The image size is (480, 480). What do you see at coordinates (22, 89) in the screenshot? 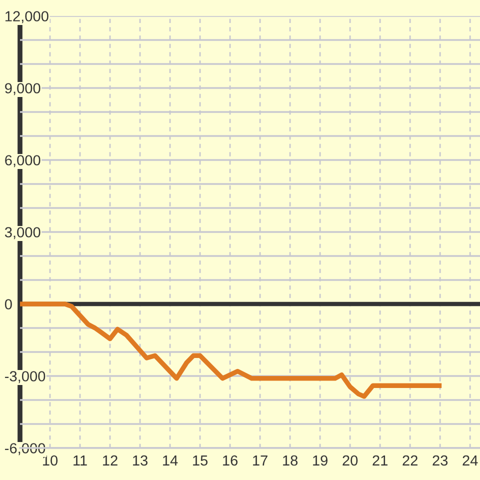
I see `y-tick-label: 9,000` at bounding box center [22, 89].